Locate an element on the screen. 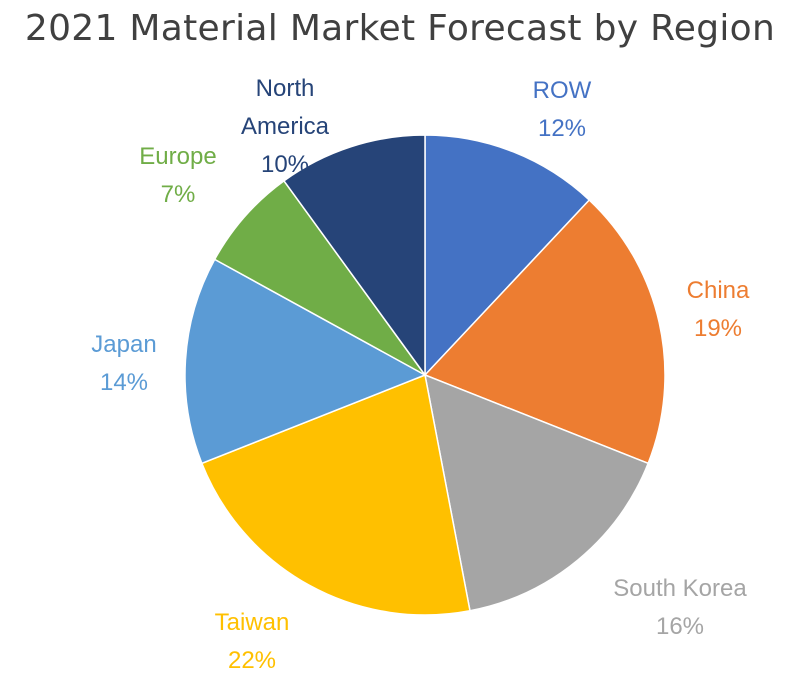 The image size is (800, 696). slice-value-taiwan: 22% is located at coordinates (252, 660).